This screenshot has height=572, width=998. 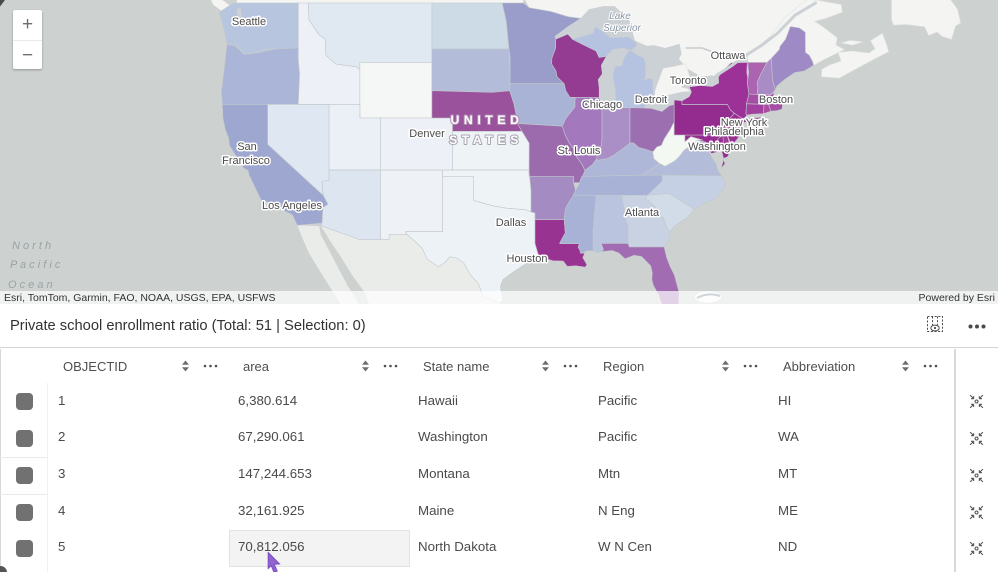 What do you see at coordinates (602, 105) in the screenshot?
I see `svg-text: Chicago` at bounding box center [602, 105].